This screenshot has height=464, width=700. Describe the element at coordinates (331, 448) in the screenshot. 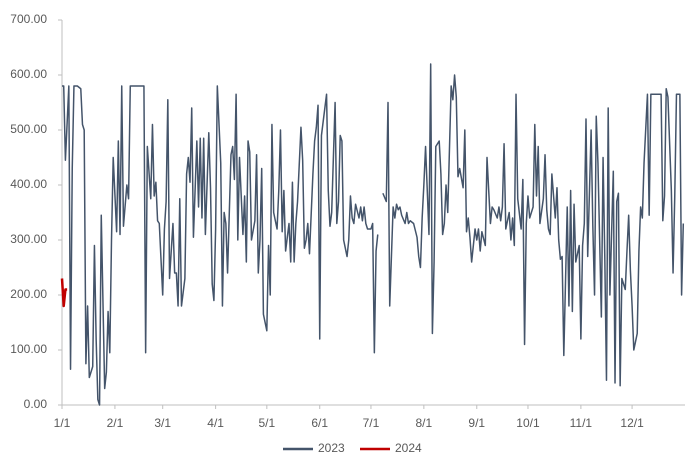

I see `legend-label: 2023` at that location.